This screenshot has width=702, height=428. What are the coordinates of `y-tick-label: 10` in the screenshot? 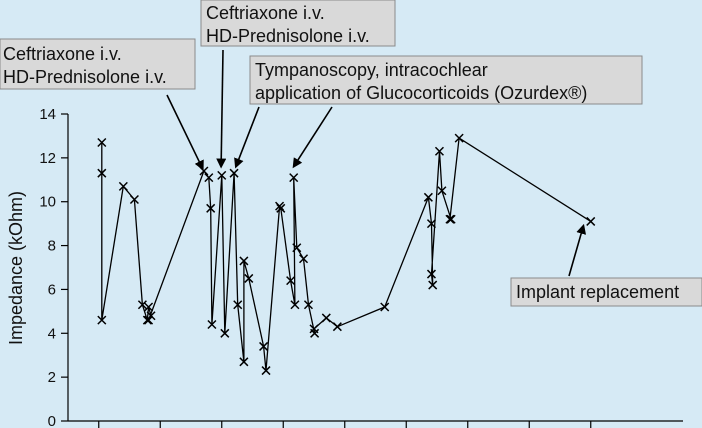 It's located at (47, 202).